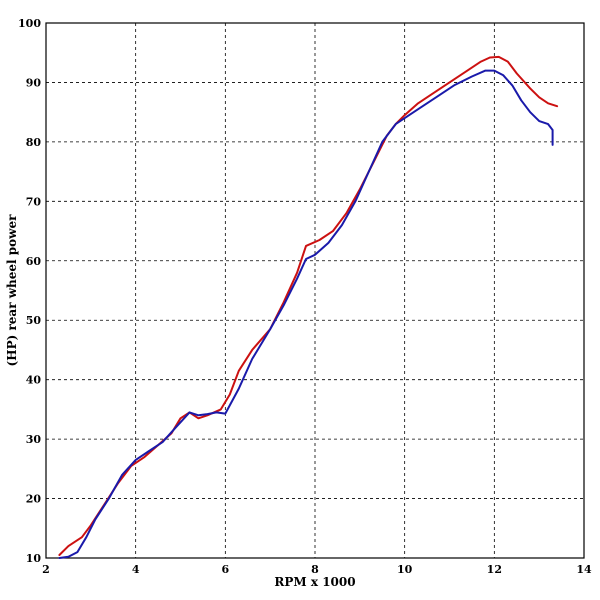  What do you see at coordinates (34, 439) in the screenshot?
I see `y-tick-label: 30` at bounding box center [34, 439].